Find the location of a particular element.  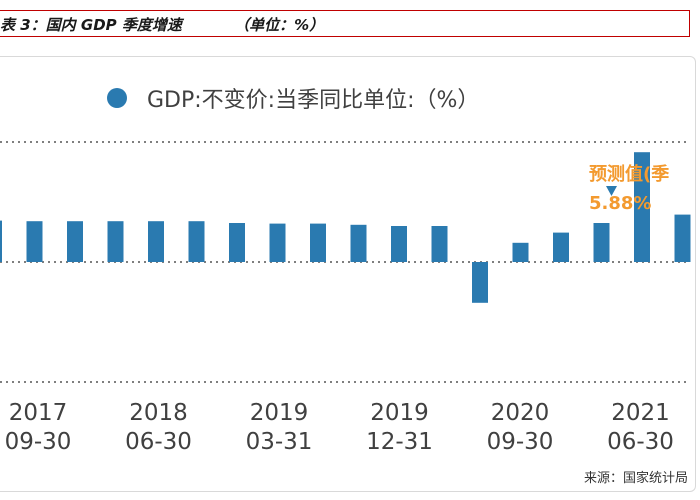

x-tick-year: 2018 is located at coordinates (158, 413).